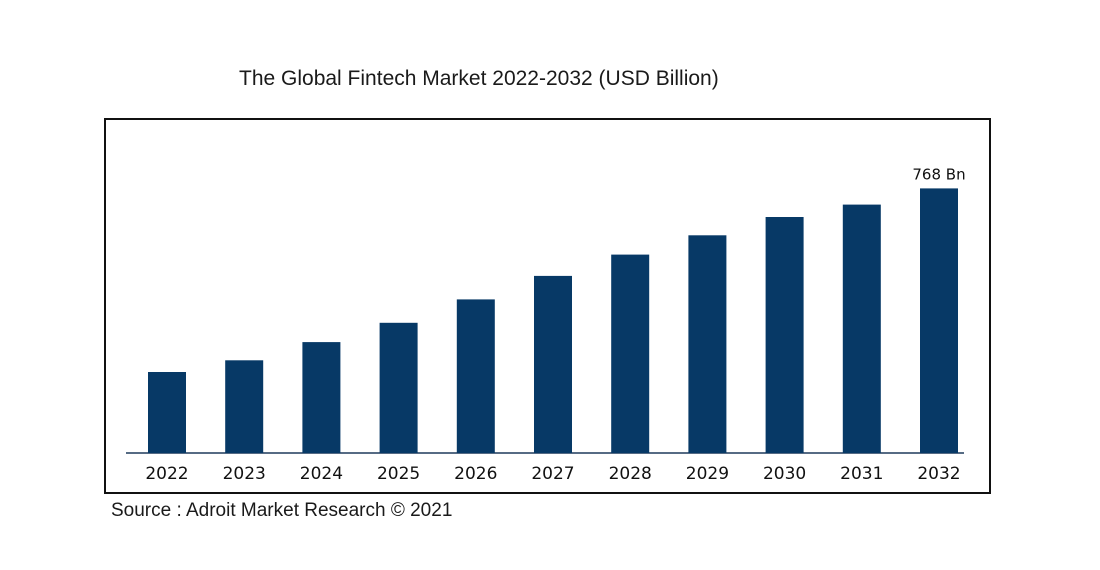 The image size is (1100, 570). What do you see at coordinates (321, 397) in the screenshot?
I see `bar-2024` at bounding box center [321, 397].